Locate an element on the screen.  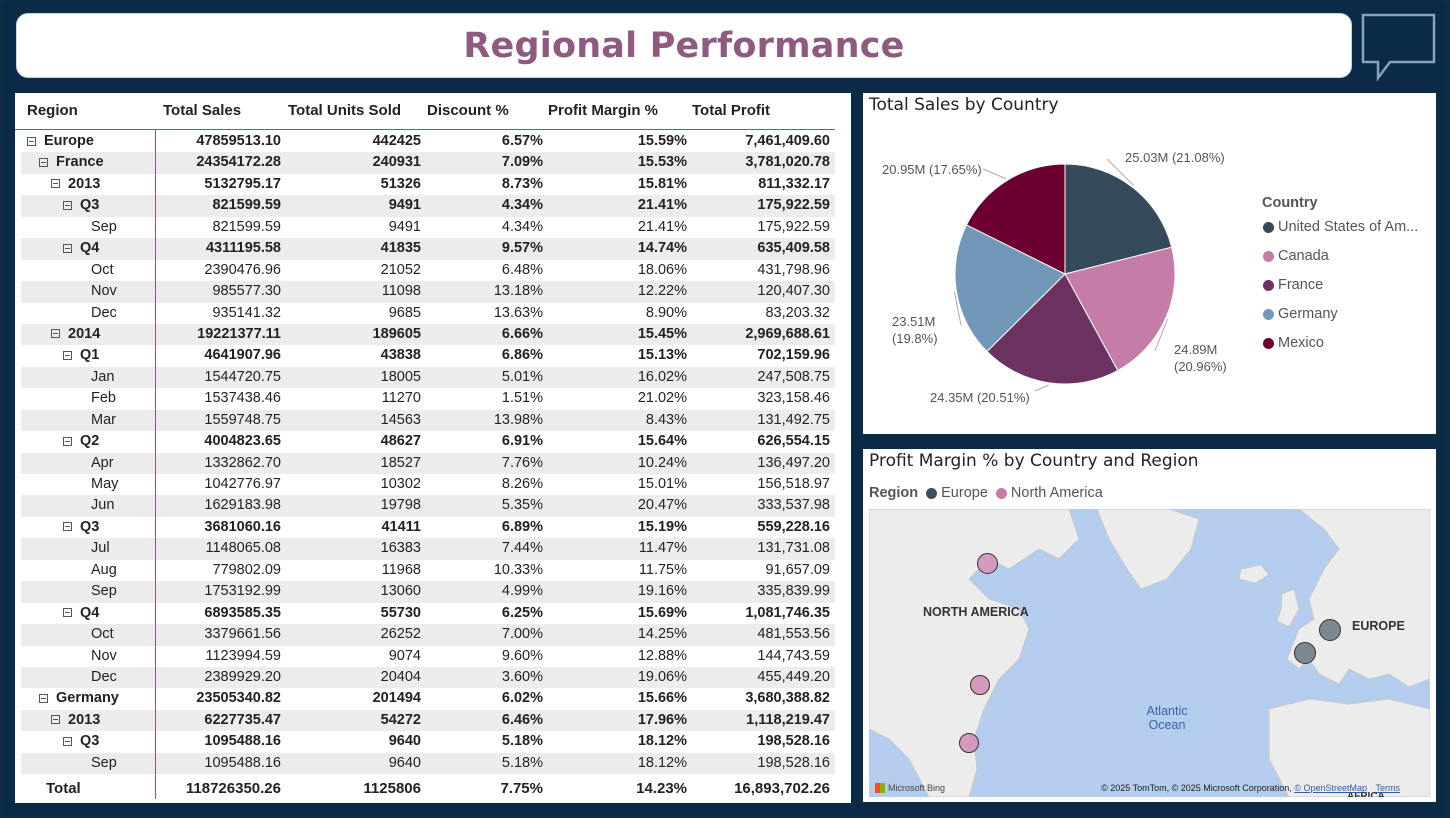
table-row: Aug 779802.09 11968 10.33% 11.75% 91,657.09 is located at coordinates (428, 570).